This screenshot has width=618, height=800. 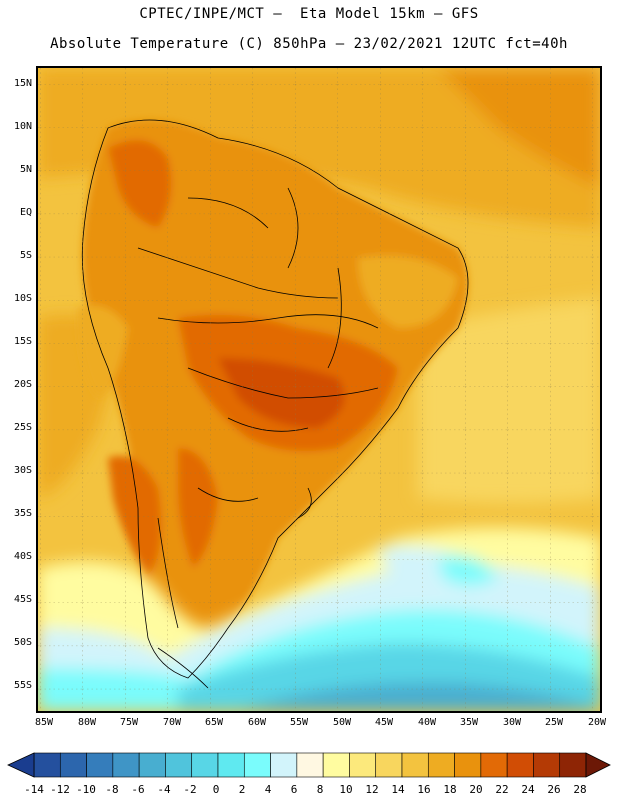 I want to click on lat-label: EQ, so click(x=25, y=212).